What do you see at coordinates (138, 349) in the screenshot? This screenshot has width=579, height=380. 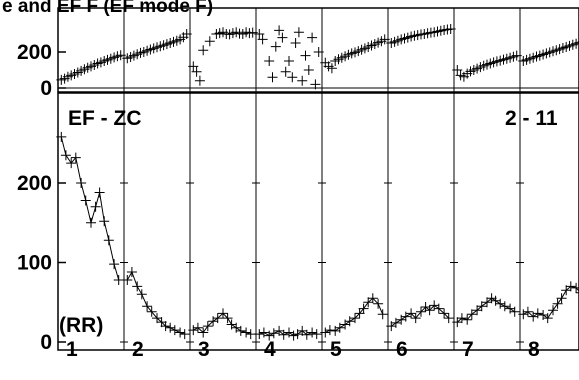 I see `panel-label-2: 2` at bounding box center [138, 349].